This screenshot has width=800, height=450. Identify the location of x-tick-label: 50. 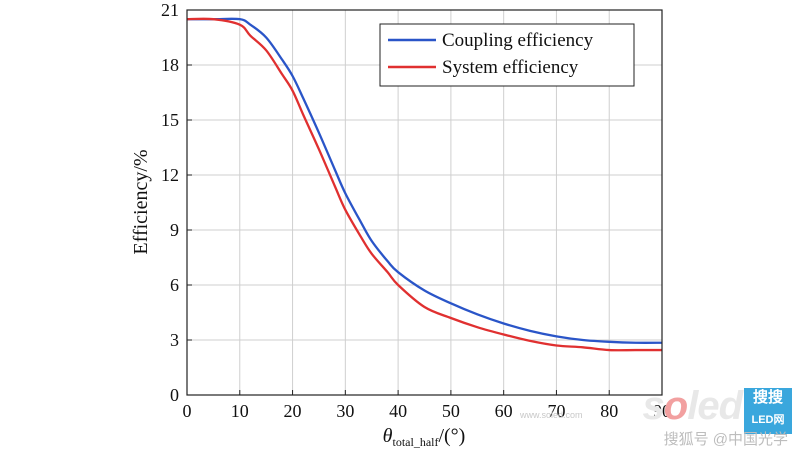
(451, 411).